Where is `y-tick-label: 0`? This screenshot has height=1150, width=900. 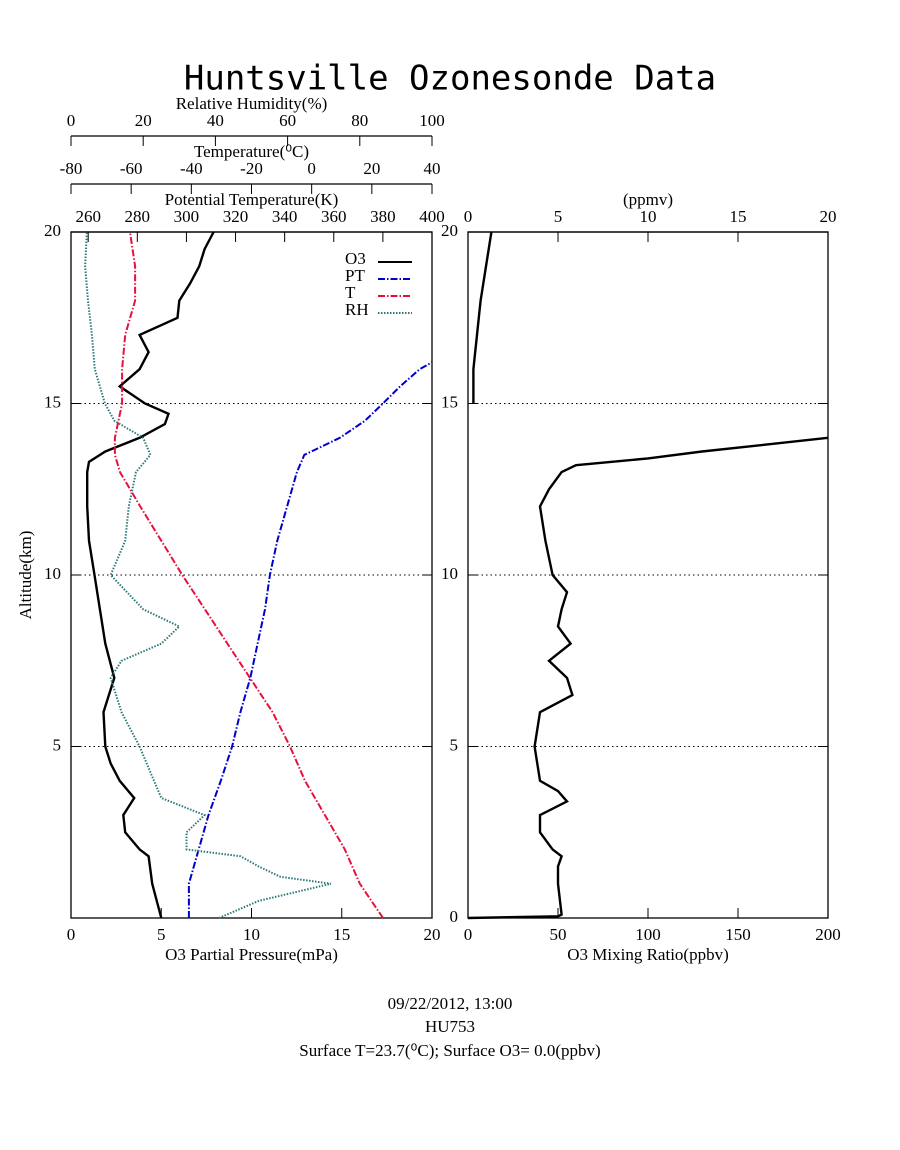 y-tick-label: 0 is located at coordinates (454, 916).